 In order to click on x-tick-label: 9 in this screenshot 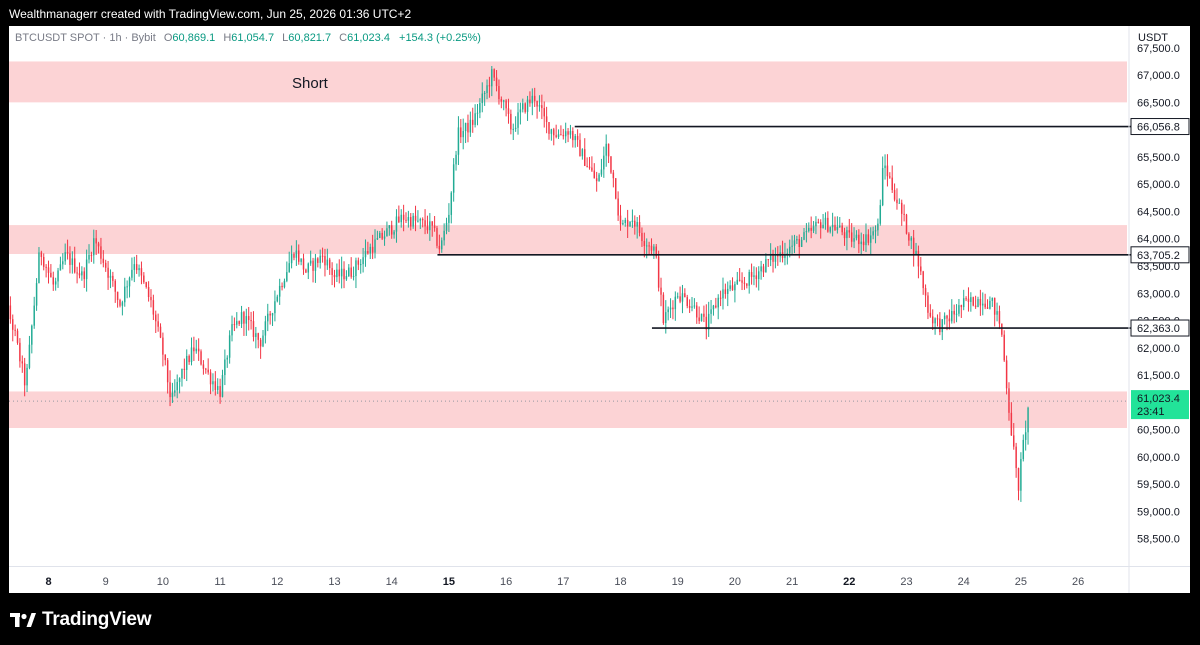, I will do `click(106, 582)`.